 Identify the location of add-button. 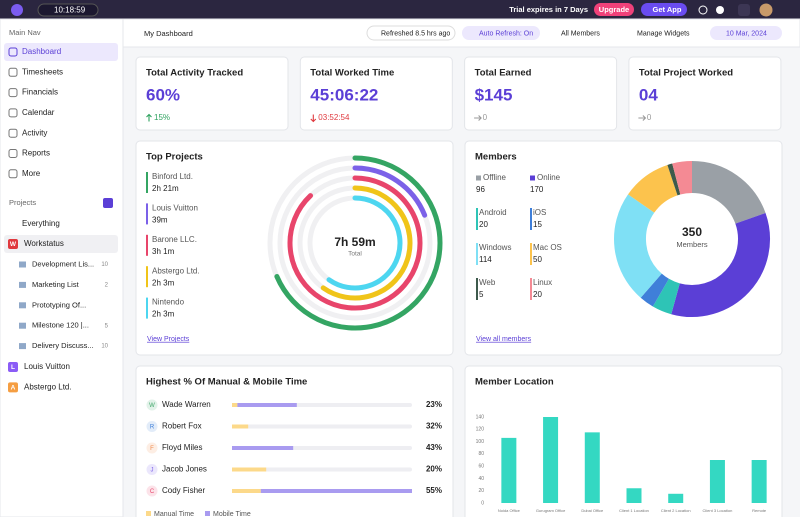
(744, 10).